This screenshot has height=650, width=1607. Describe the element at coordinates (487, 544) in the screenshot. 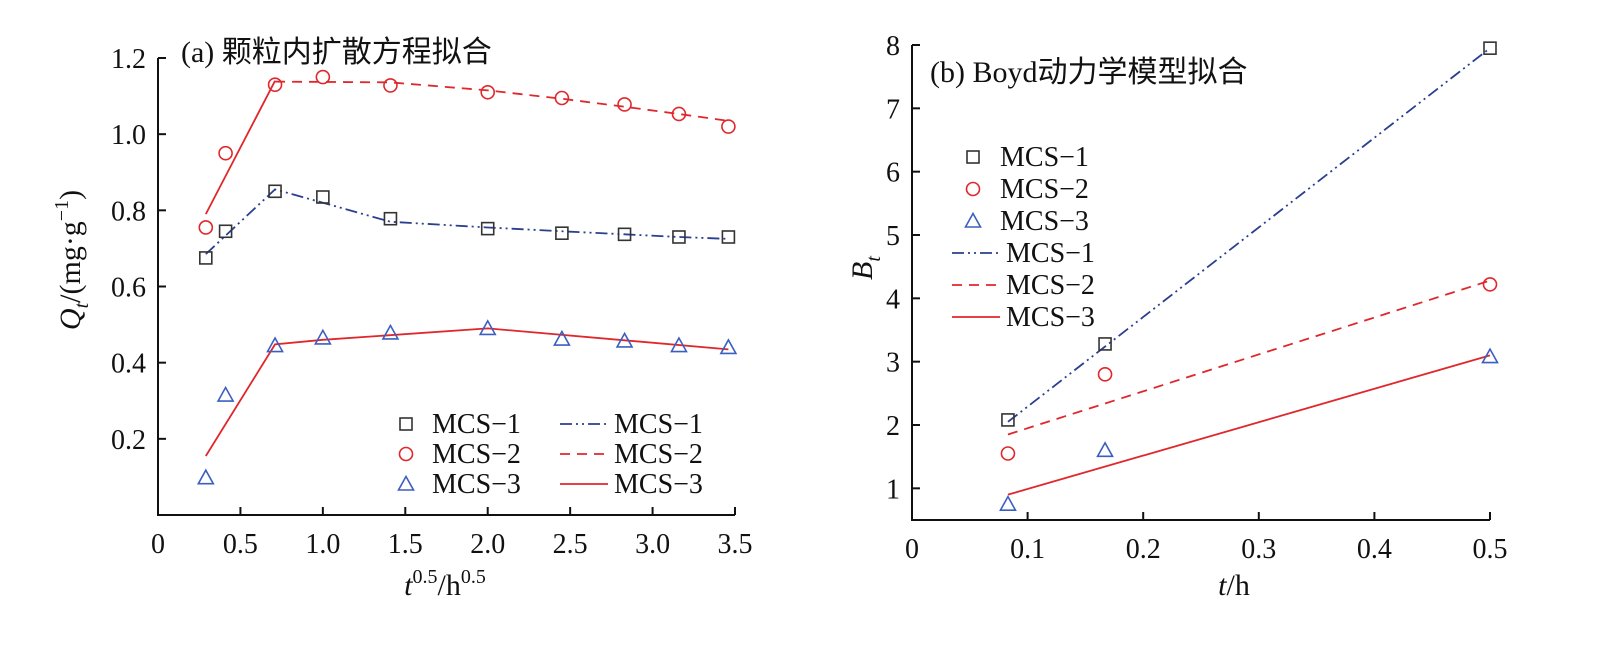

I see `x-tick-label: 2.0` at that location.